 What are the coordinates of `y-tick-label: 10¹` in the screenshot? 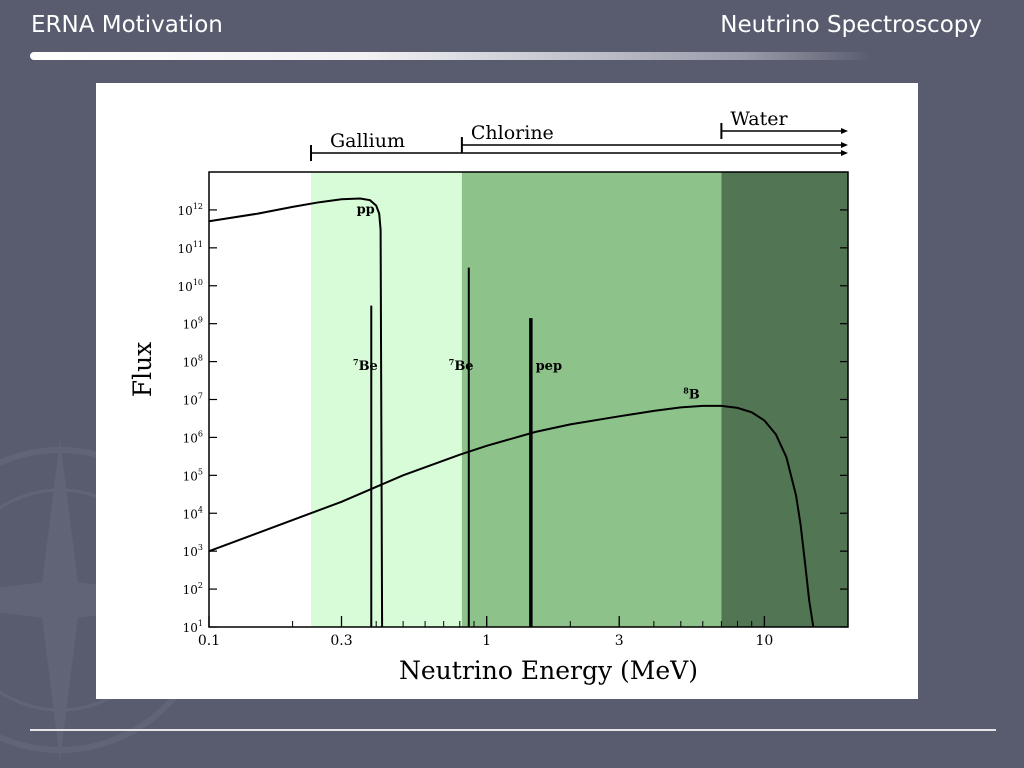 It's located at (193, 627).